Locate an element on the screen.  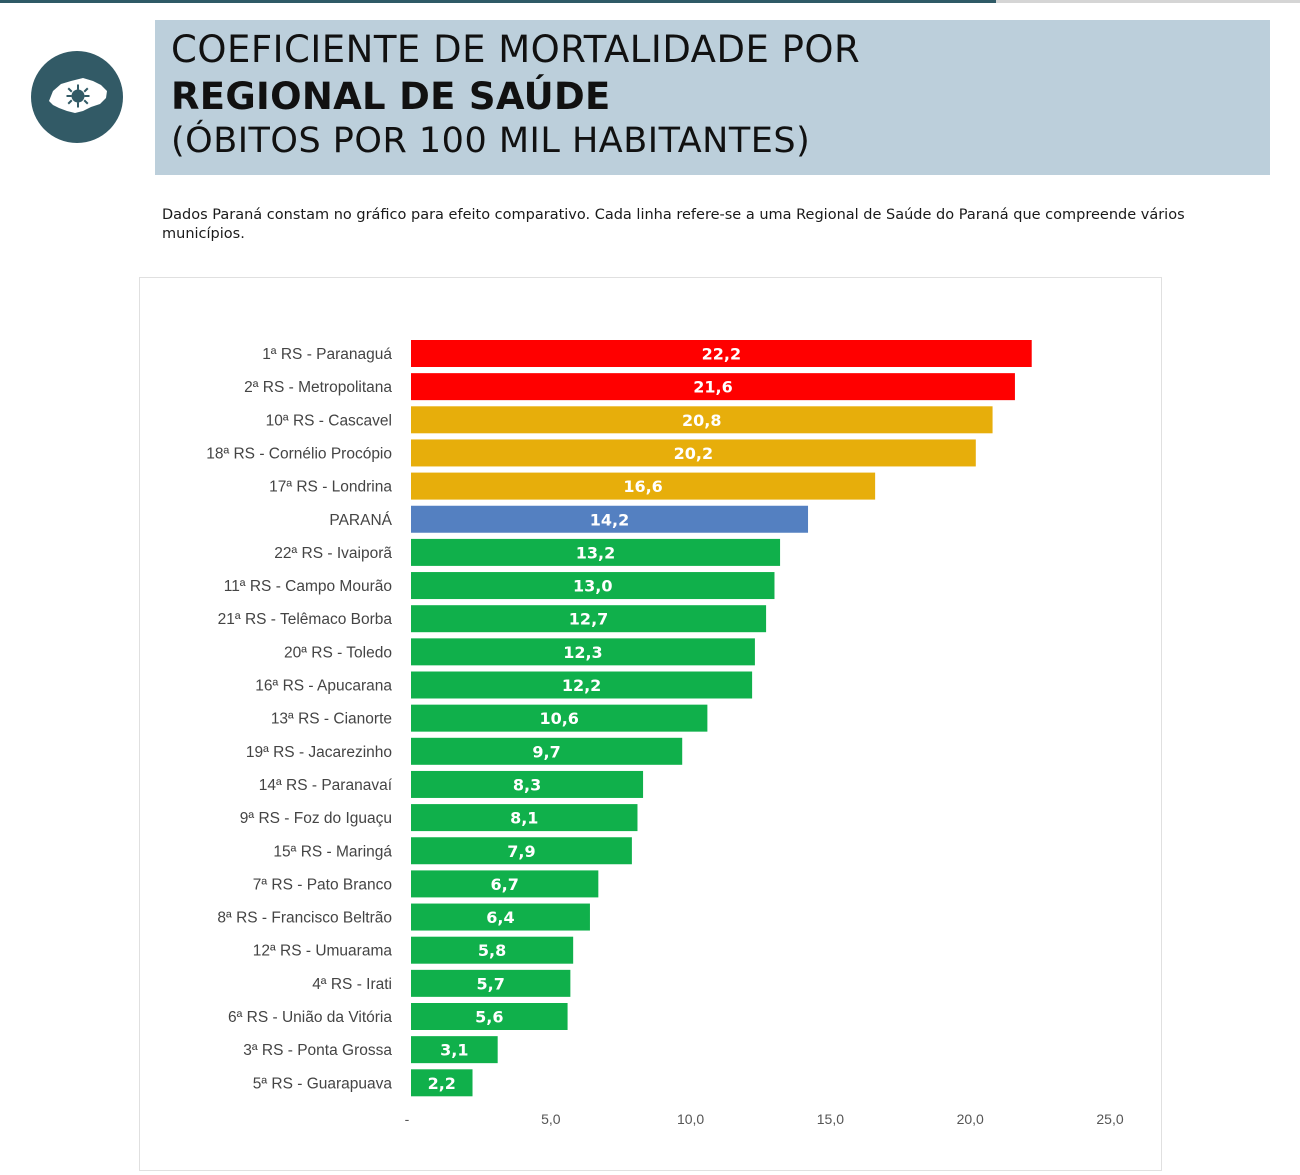
category-label: 8ª RS - Francisco Beltrão is located at coordinates (304, 918).